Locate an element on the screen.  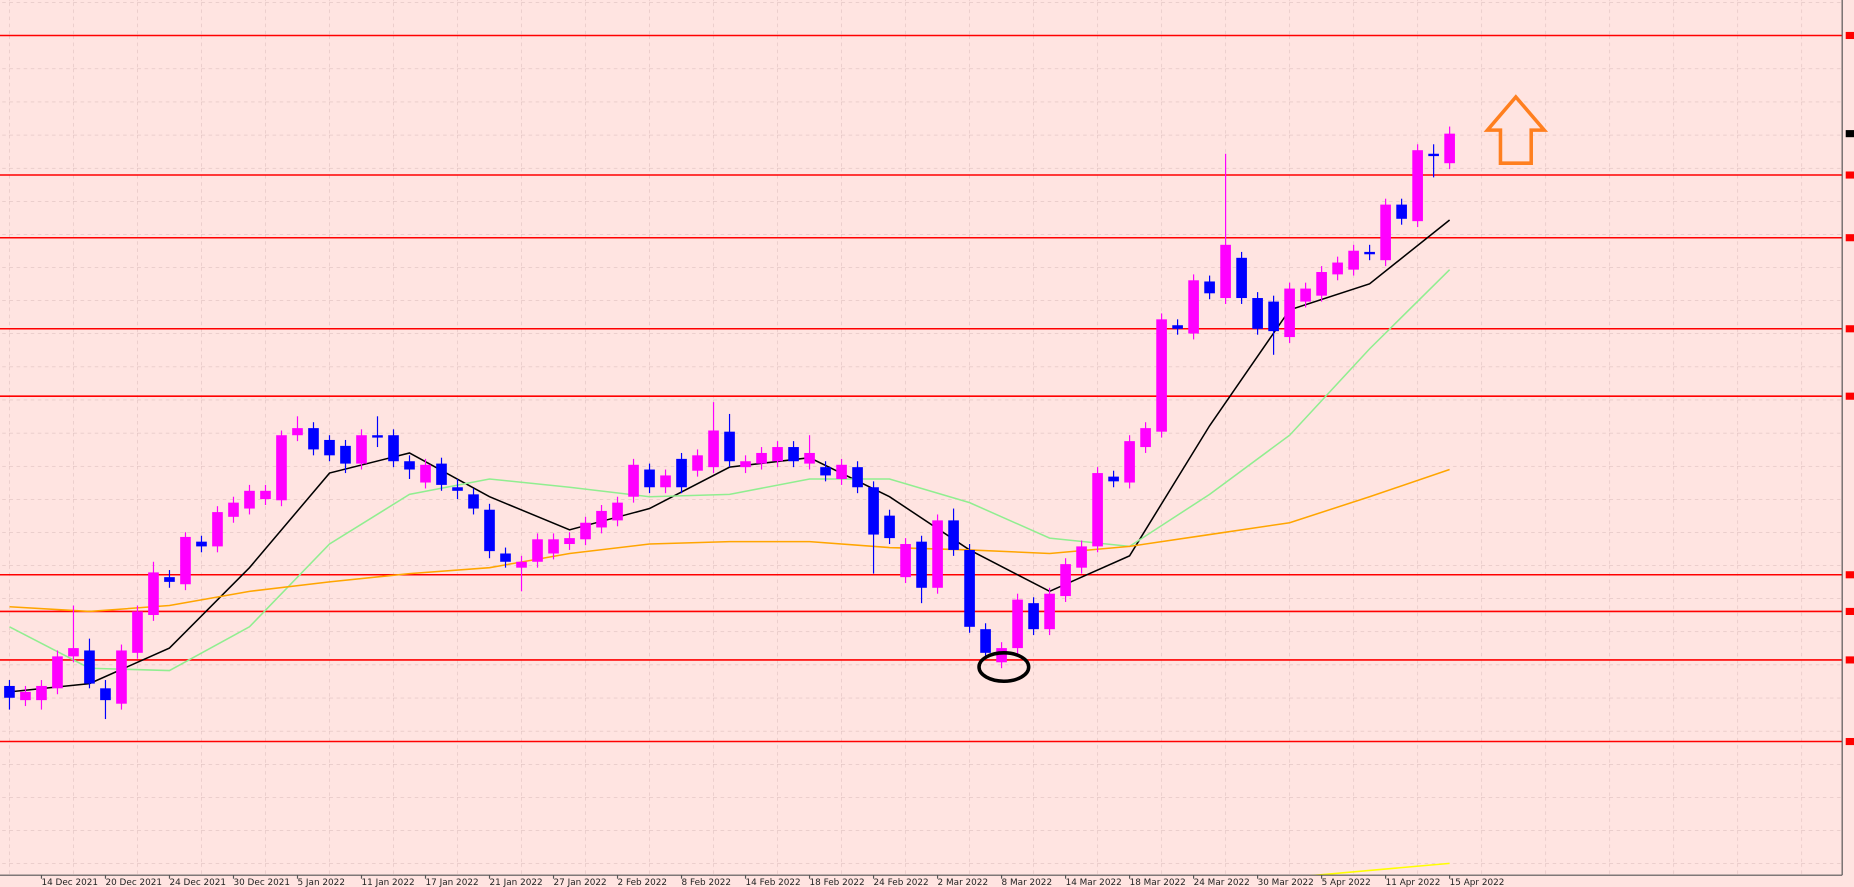
x-tick-label: 17 Jan 2022 is located at coordinates (452, 882).